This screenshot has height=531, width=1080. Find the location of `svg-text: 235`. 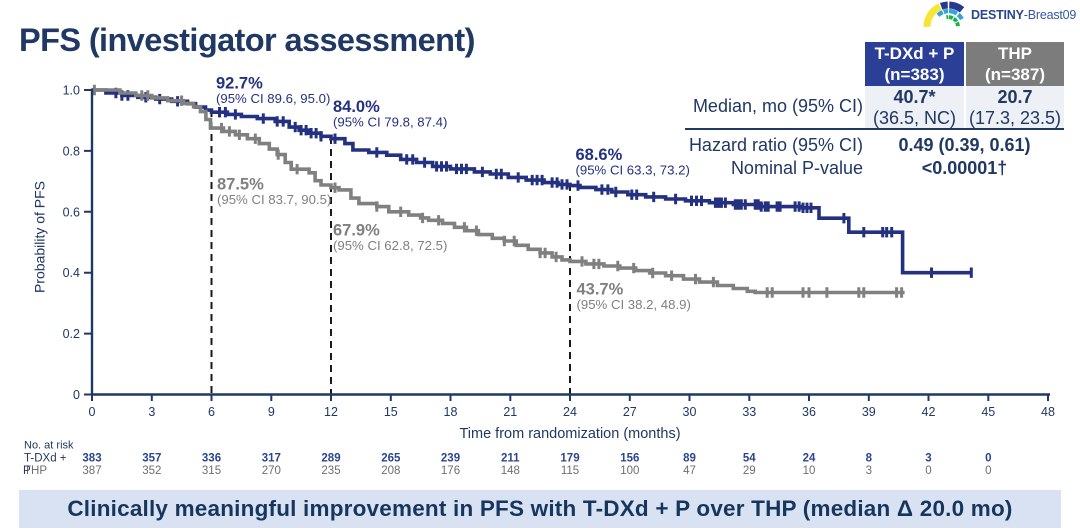

svg-text: 235 is located at coordinates (330, 471).